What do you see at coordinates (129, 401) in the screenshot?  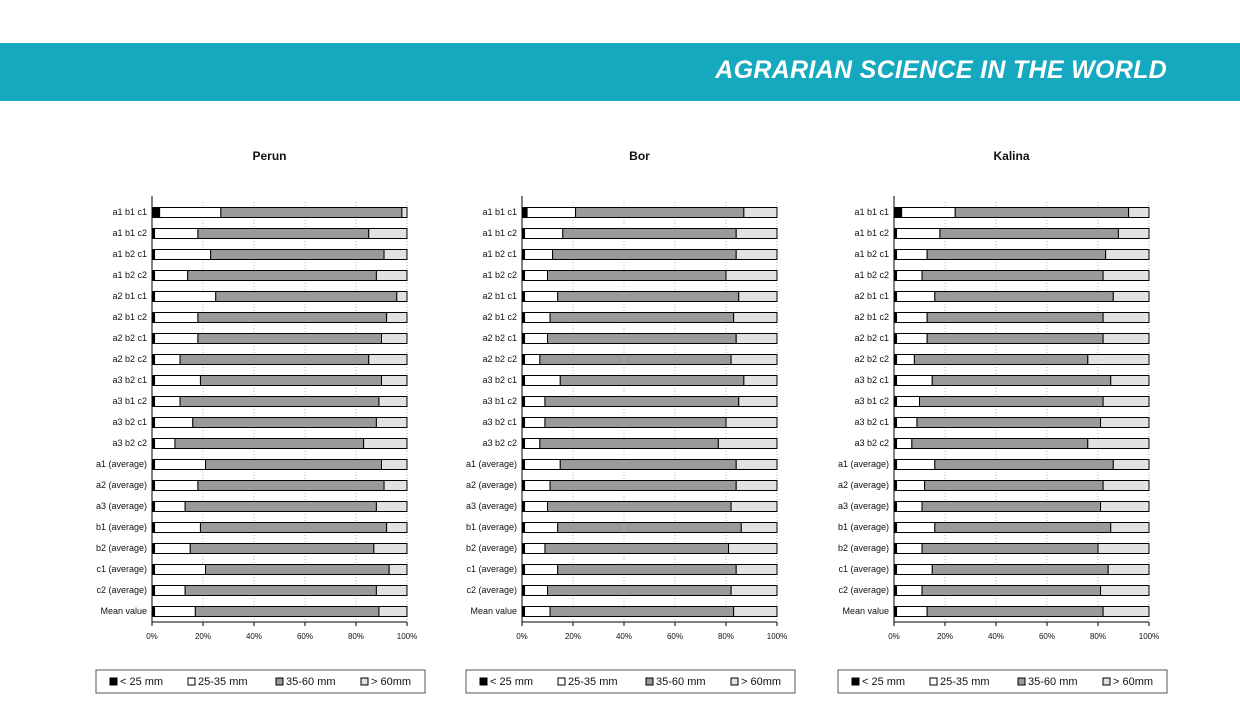 I see `y-tick-label: a3 b1 c2` at bounding box center [129, 401].